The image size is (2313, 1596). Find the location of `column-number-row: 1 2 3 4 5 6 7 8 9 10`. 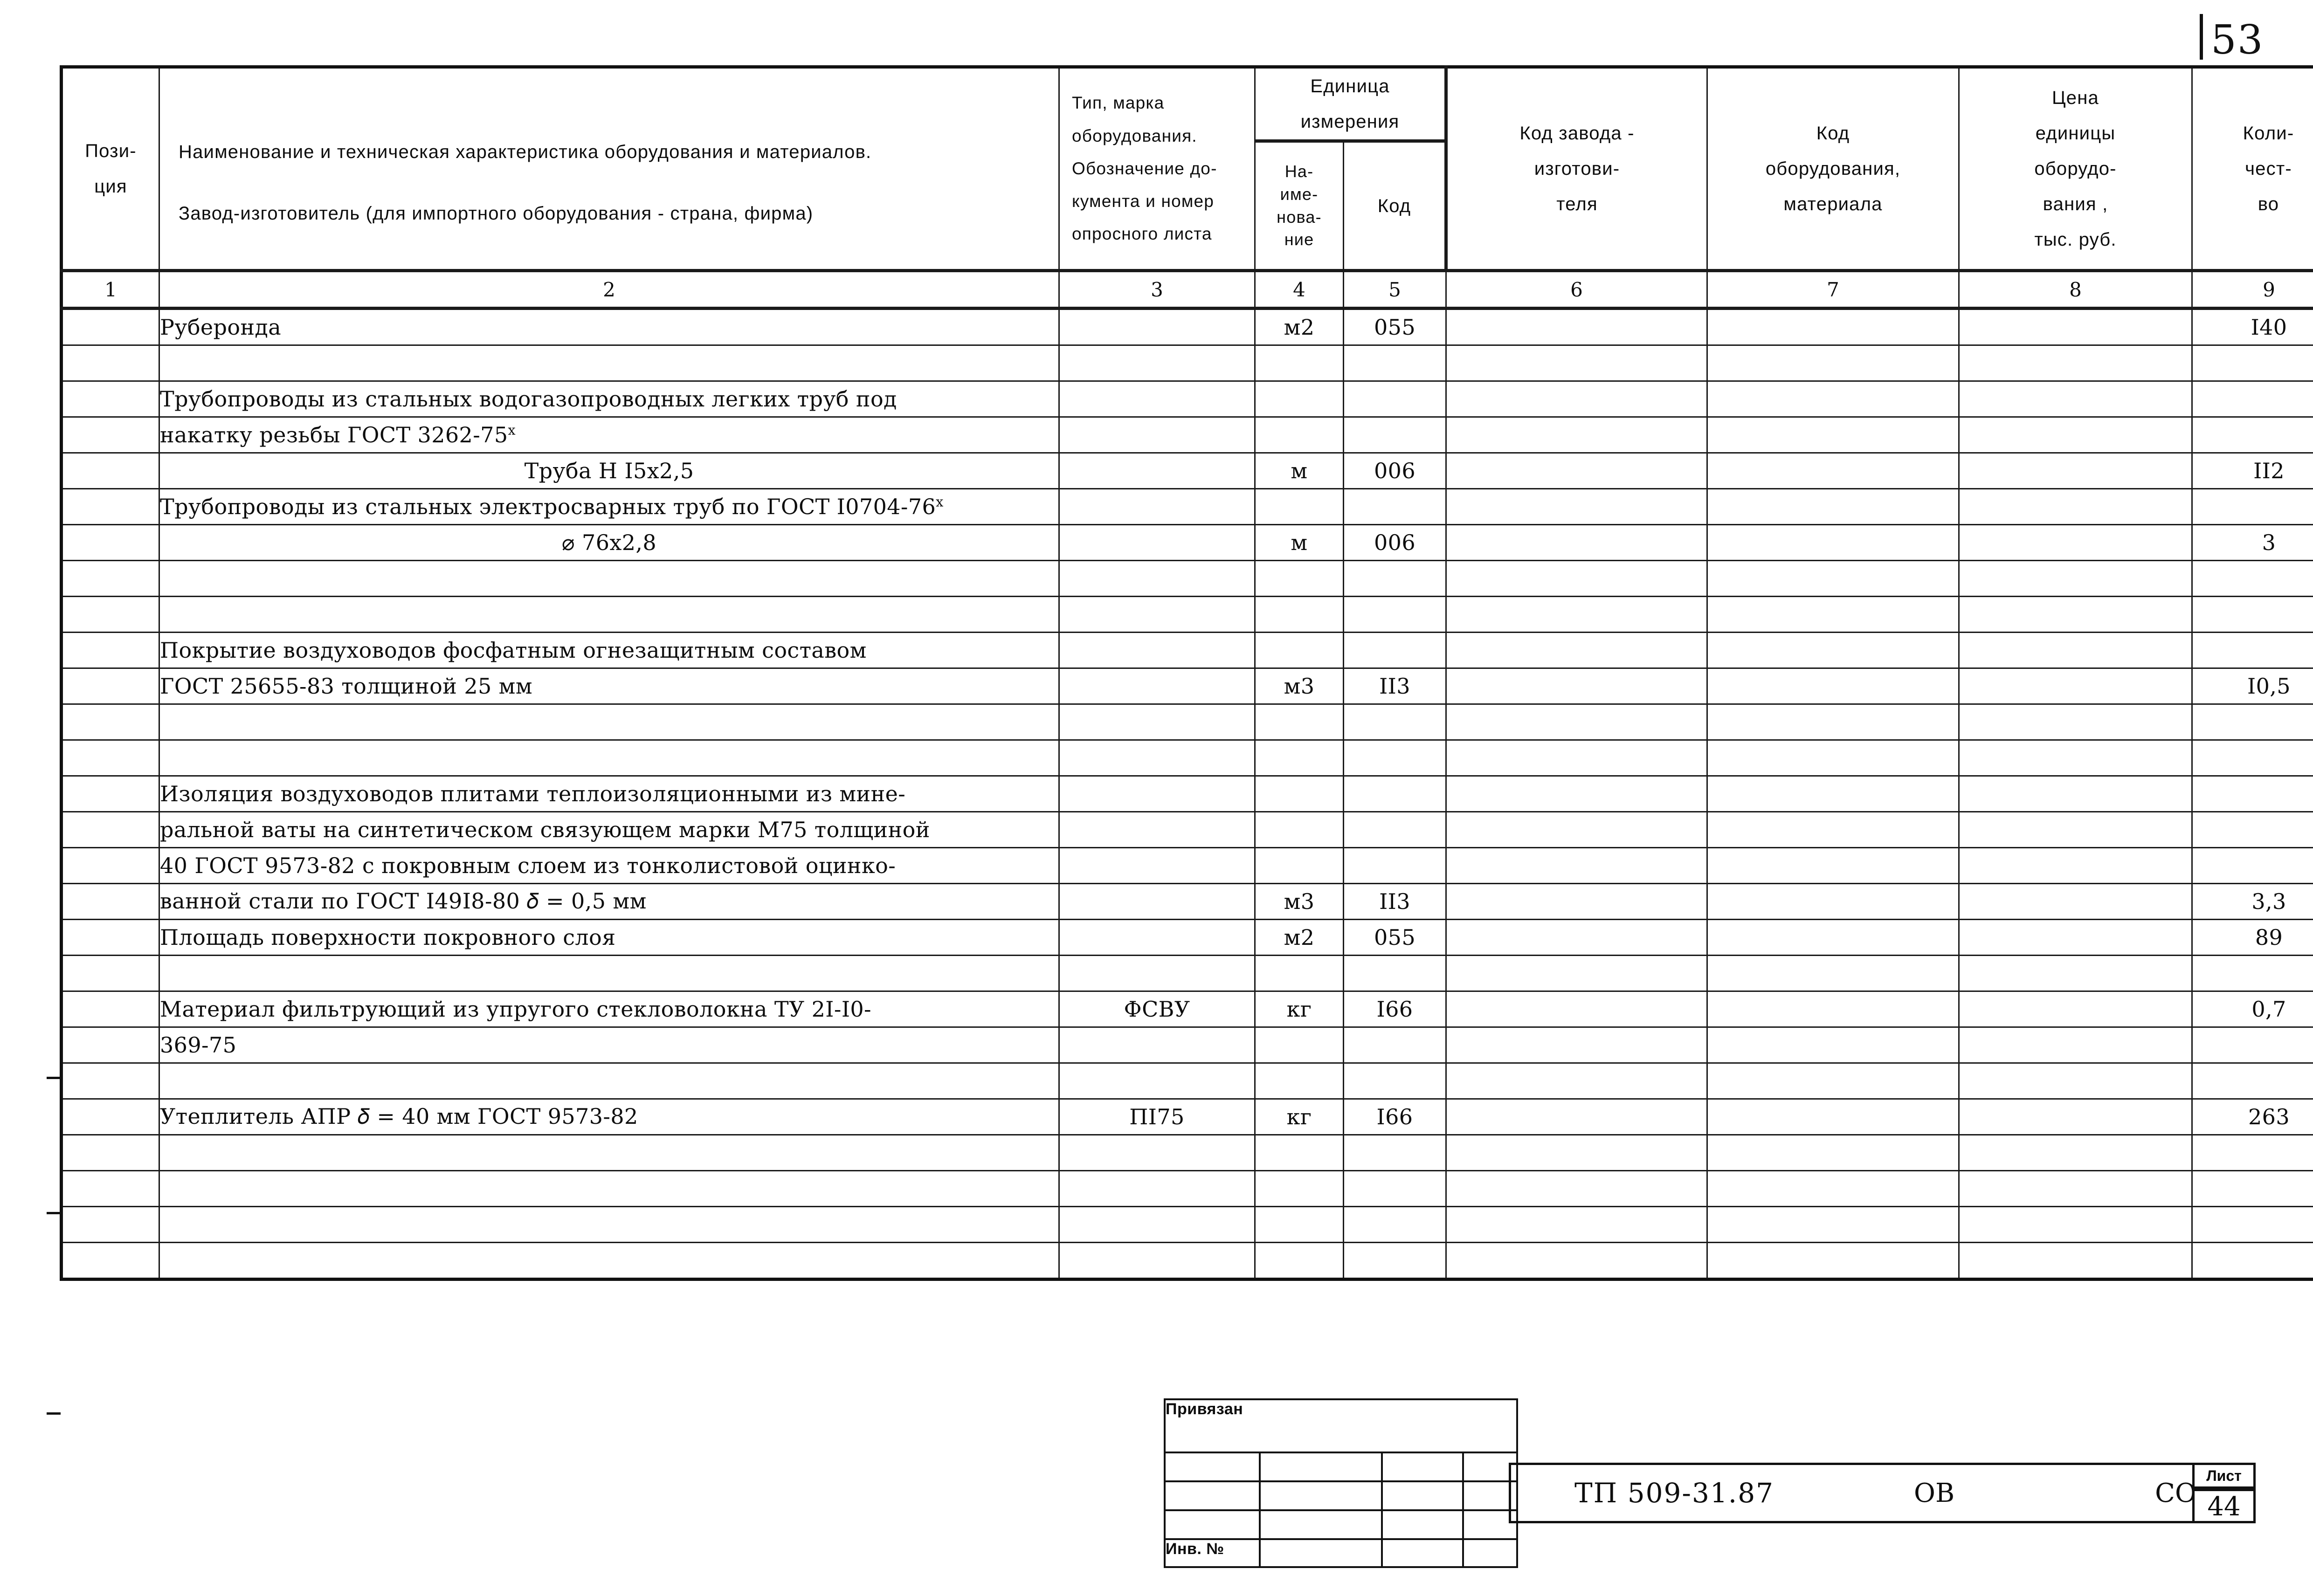

column-number-row: 1 2 3 4 5 6 7 8 9 10 is located at coordinates (1187, 289).